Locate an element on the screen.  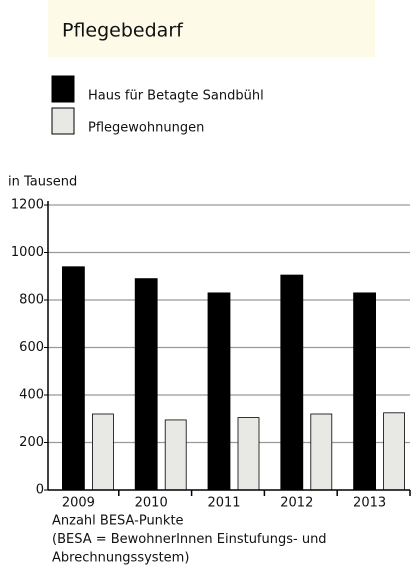
y-unit: in Tausend is located at coordinates (42, 182).